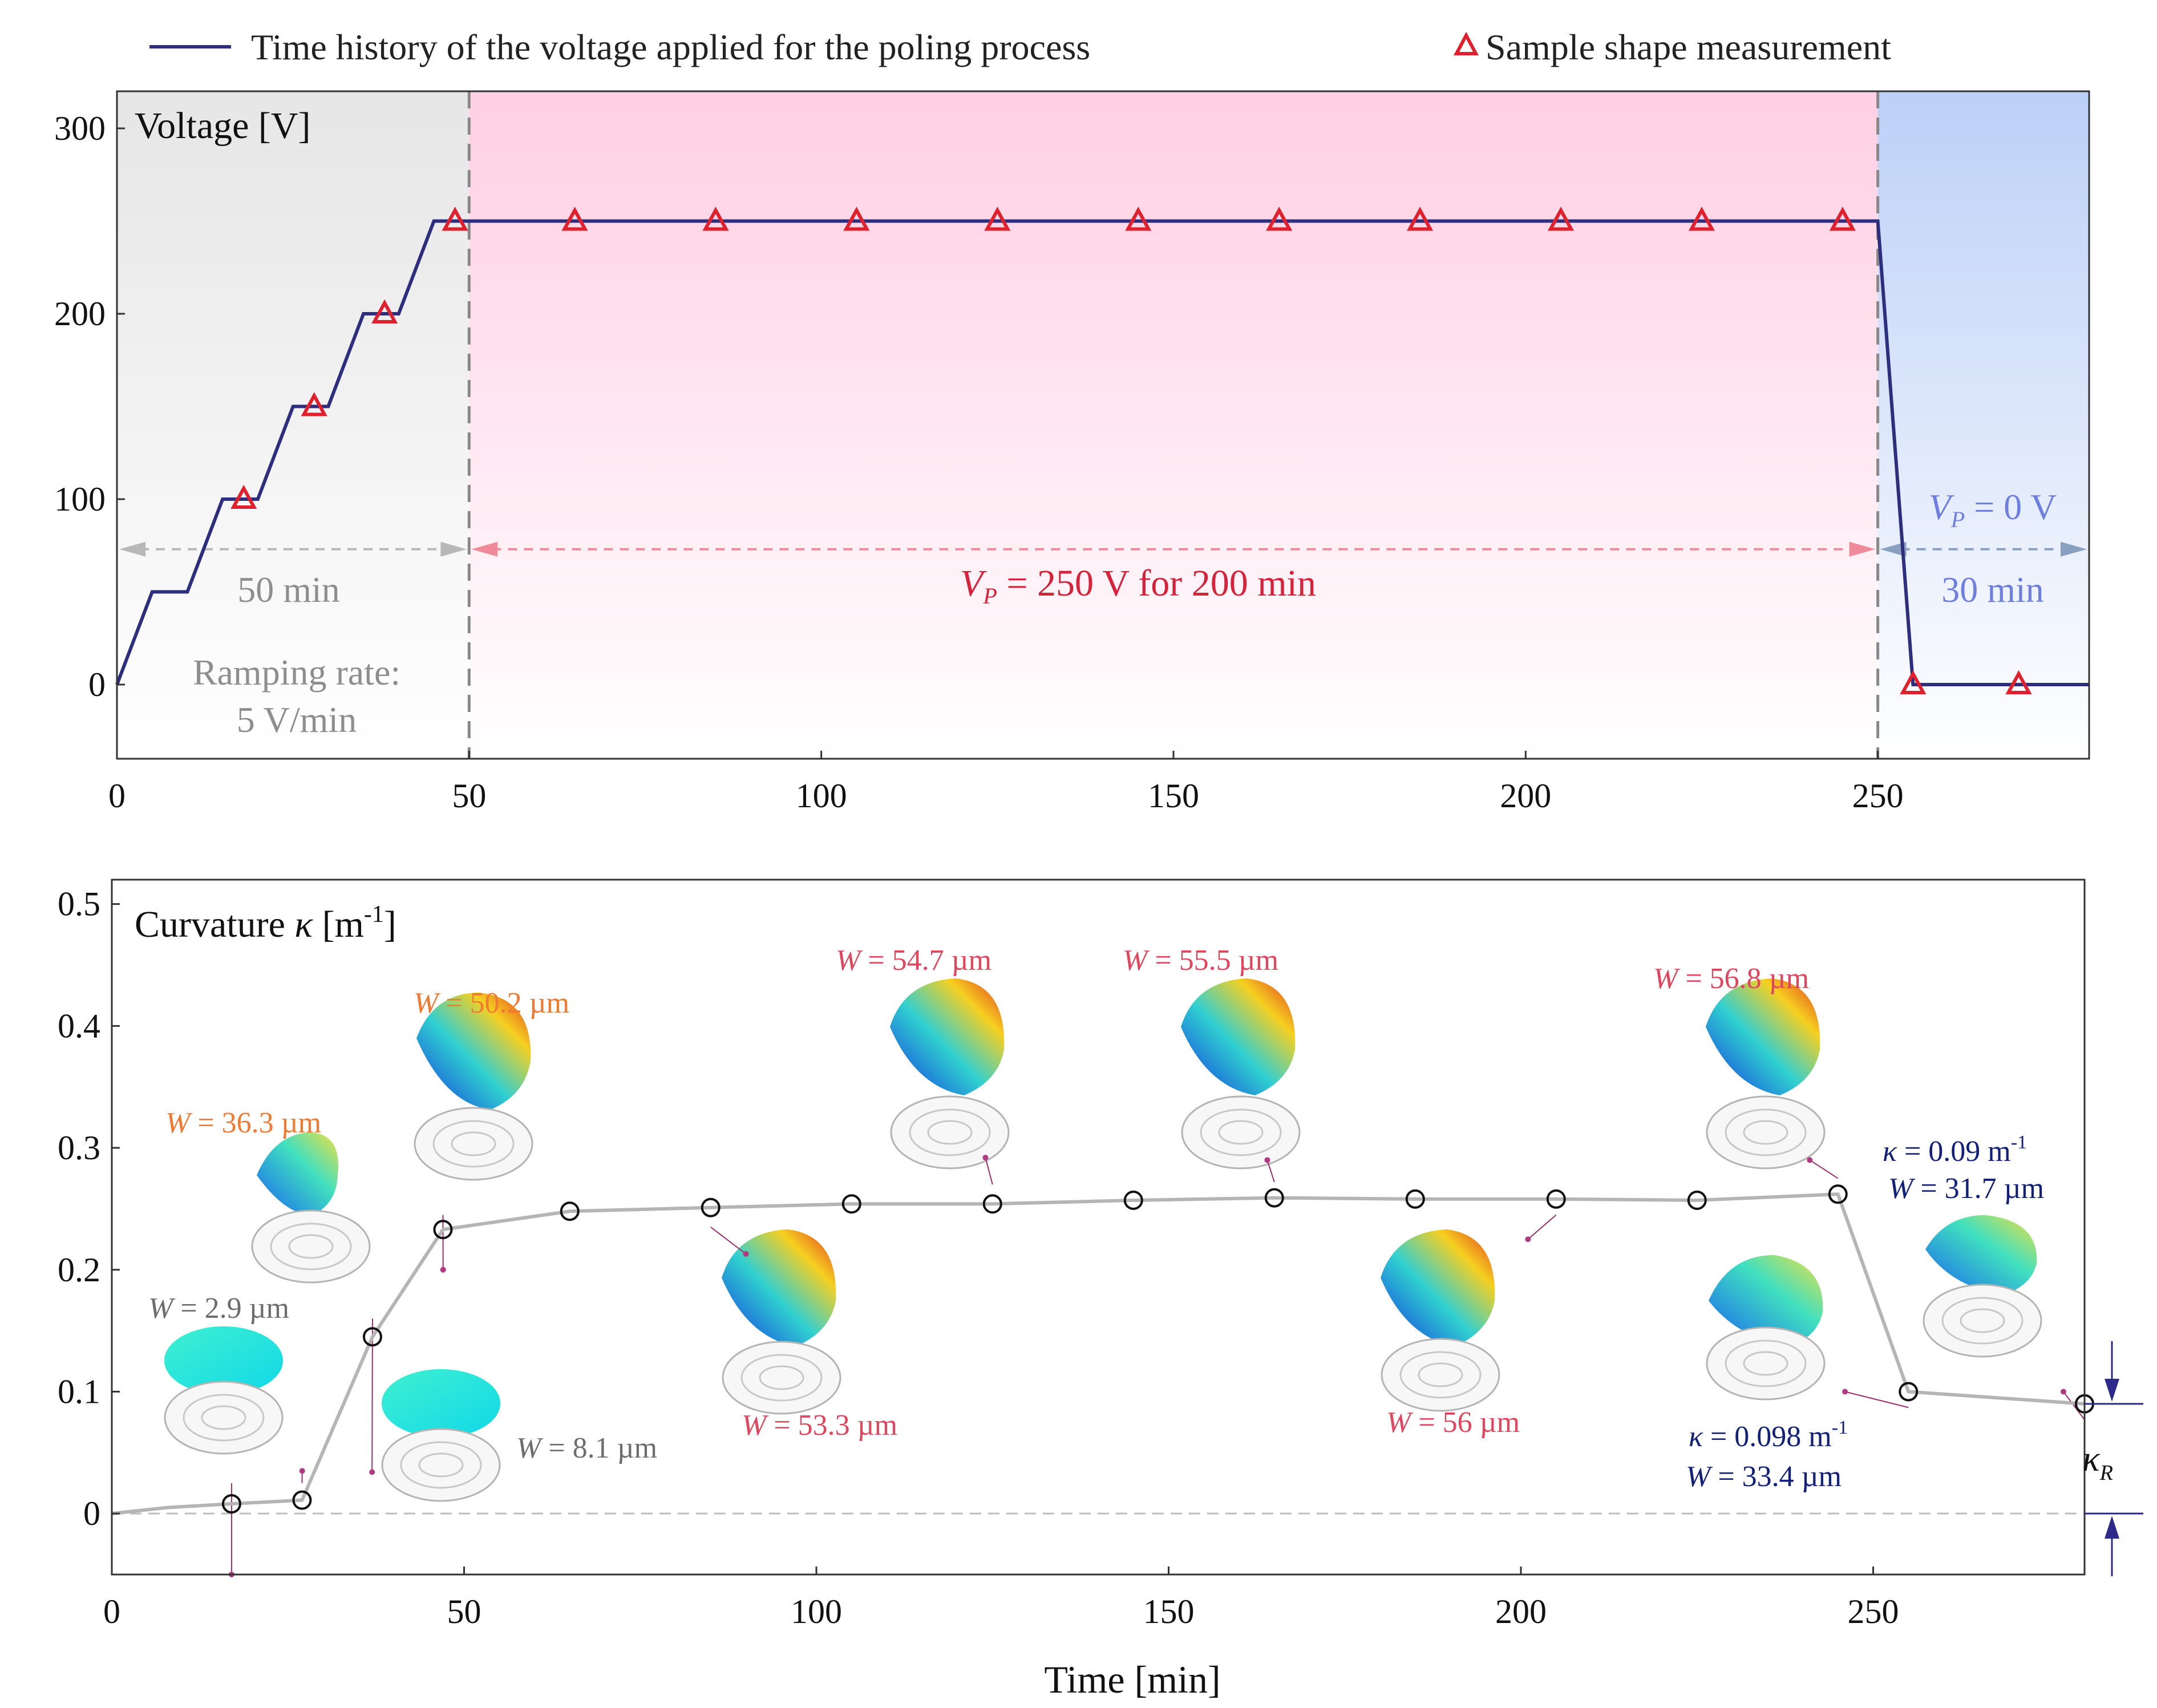 Image resolution: width=2157 pixels, height=1708 pixels. I want to click on annotation-w-33-4: W = 33.4 µm, so click(1764, 1476).